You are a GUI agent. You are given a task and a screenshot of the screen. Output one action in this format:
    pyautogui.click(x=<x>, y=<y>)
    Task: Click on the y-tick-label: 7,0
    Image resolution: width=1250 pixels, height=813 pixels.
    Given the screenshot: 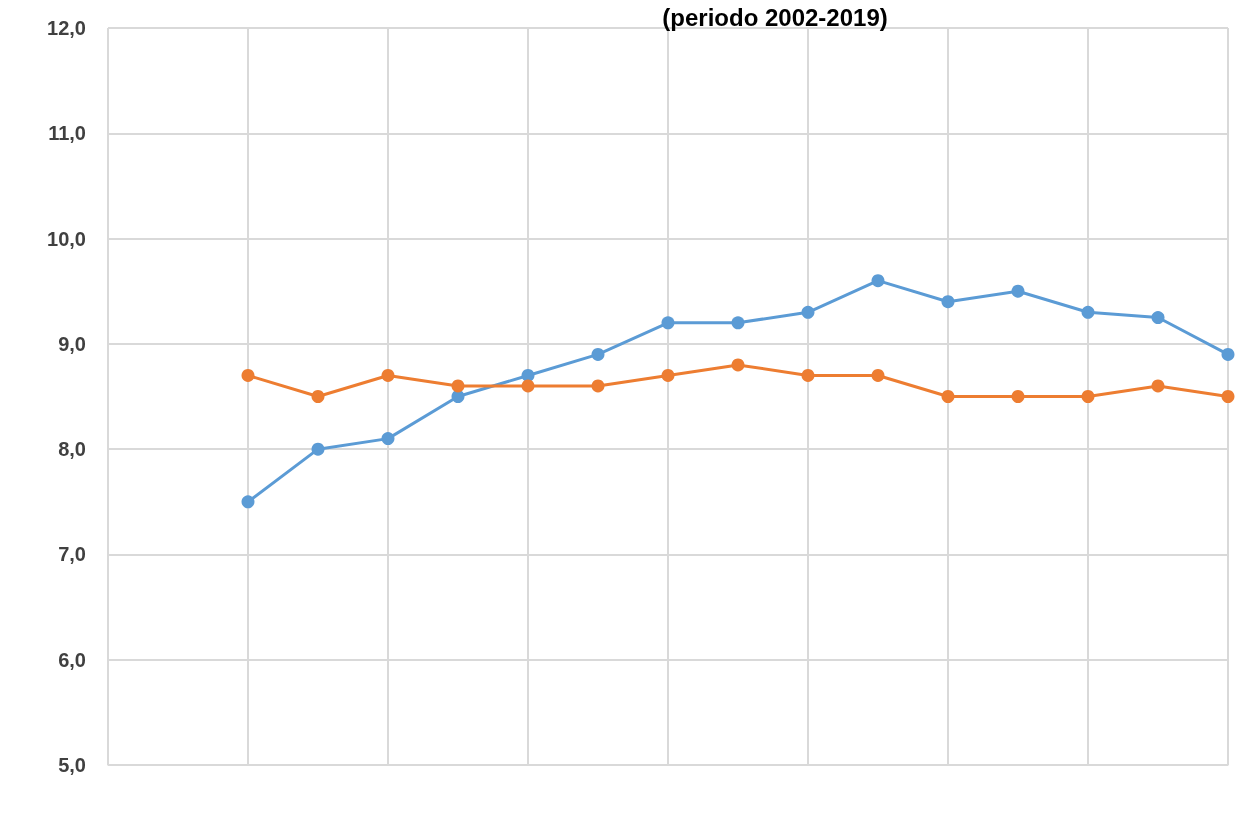 What is the action you would take?
    pyautogui.click(x=72, y=554)
    